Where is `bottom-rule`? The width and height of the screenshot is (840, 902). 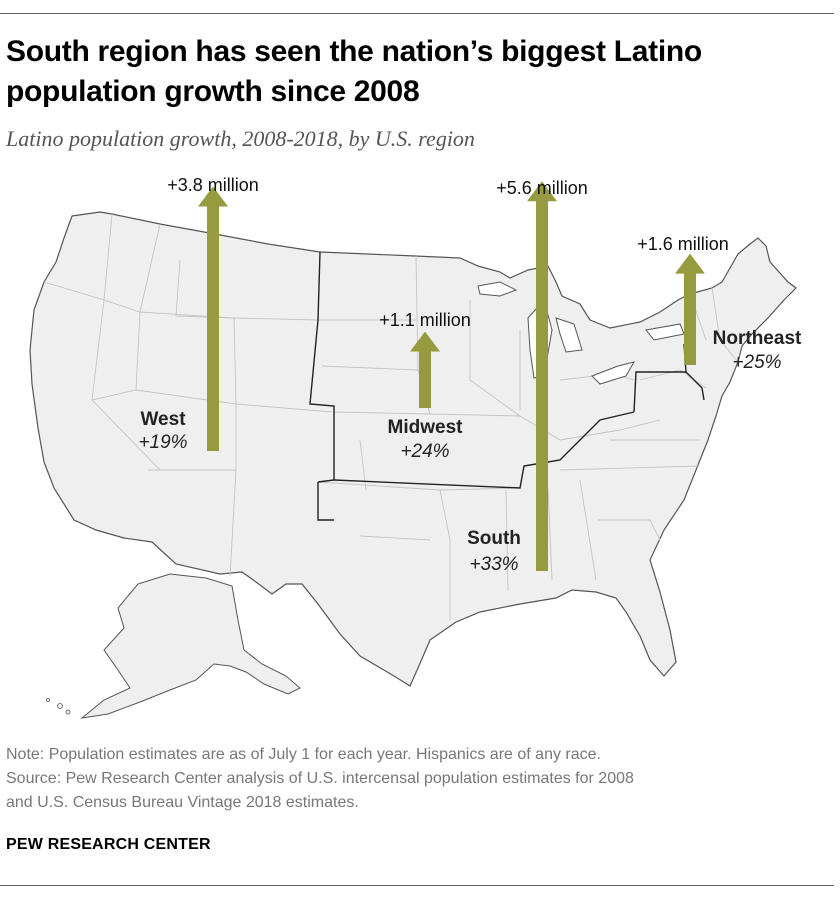
bottom-rule is located at coordinates (417, 885).